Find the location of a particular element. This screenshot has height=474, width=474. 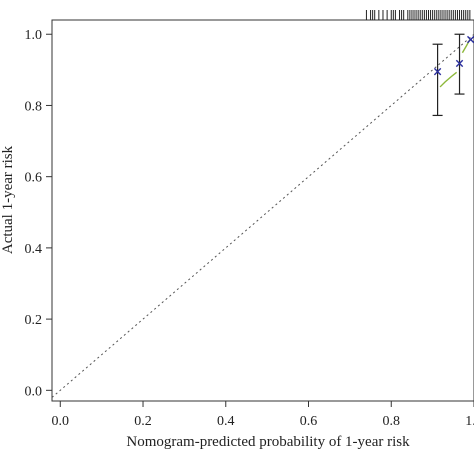

y-tick-label: 0.8 is located at coordinates (34, 106).